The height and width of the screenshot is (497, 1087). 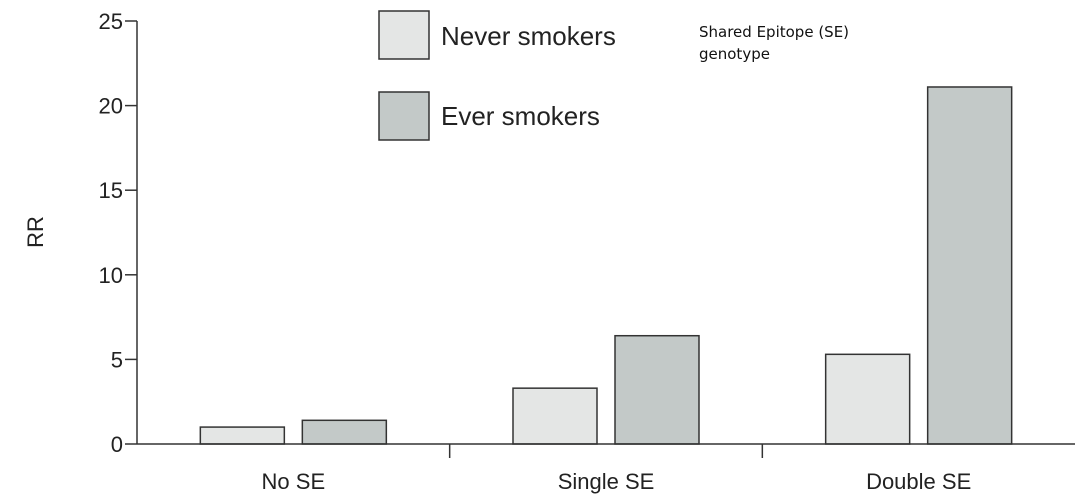 What do you see at coordinates (117, 444) in the screenshot?
I see `y-tick-label: 0` at bounding box center [117, 444].